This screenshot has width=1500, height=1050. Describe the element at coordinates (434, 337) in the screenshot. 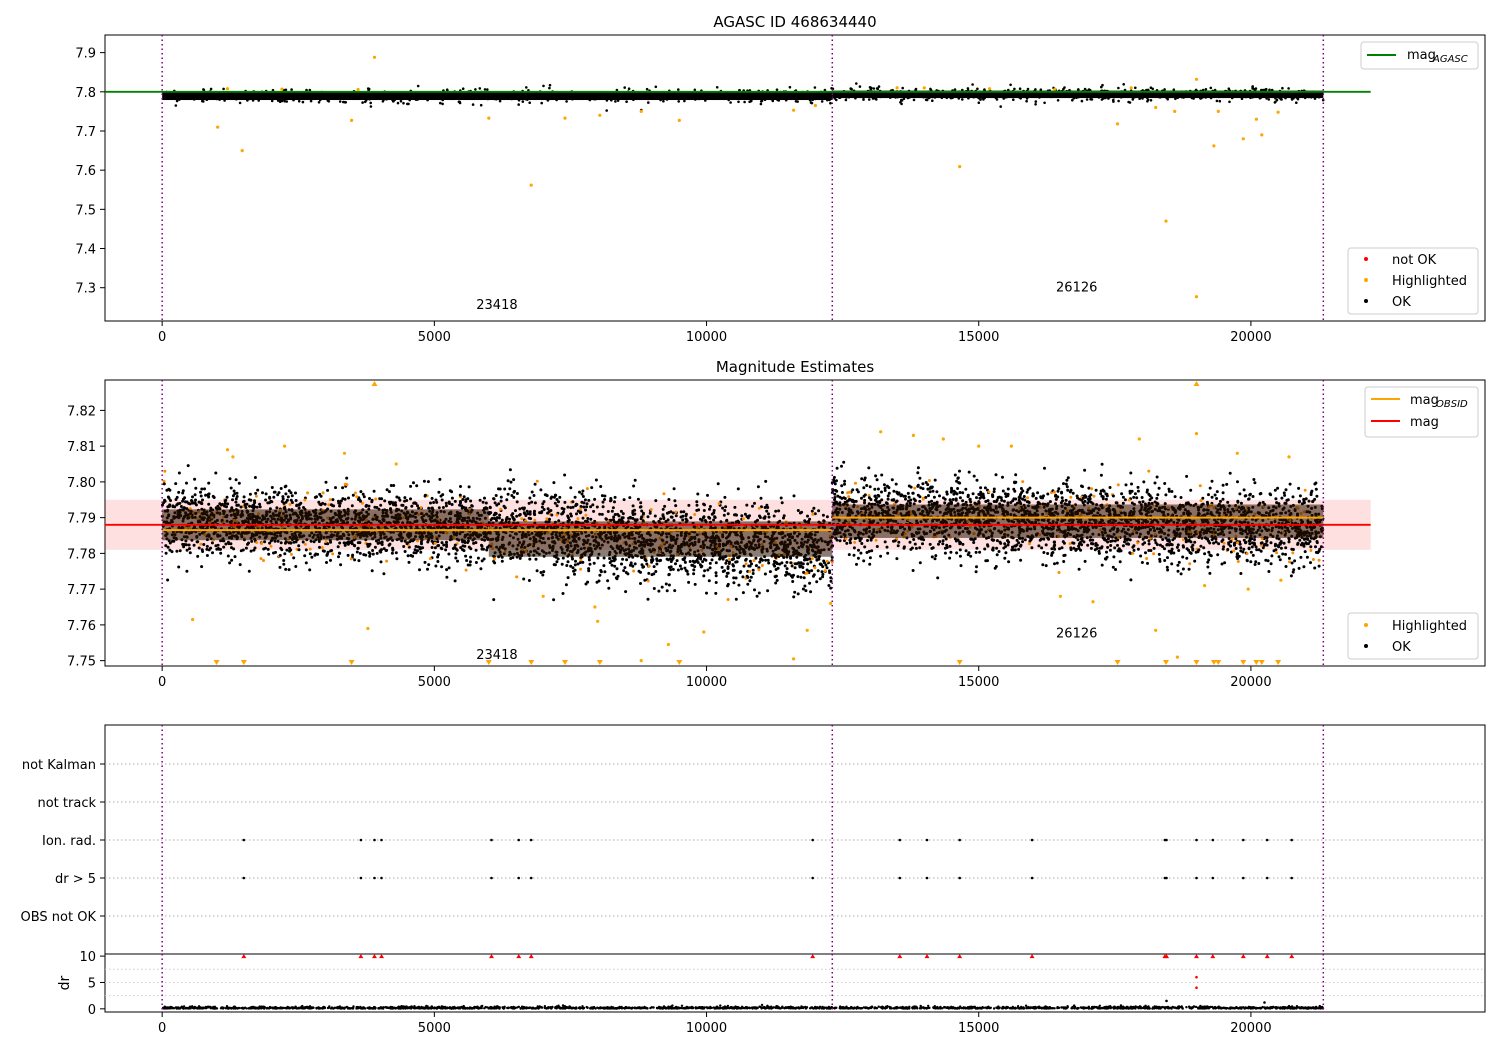

I see `agasc-xtick-label: 5000` at that location.